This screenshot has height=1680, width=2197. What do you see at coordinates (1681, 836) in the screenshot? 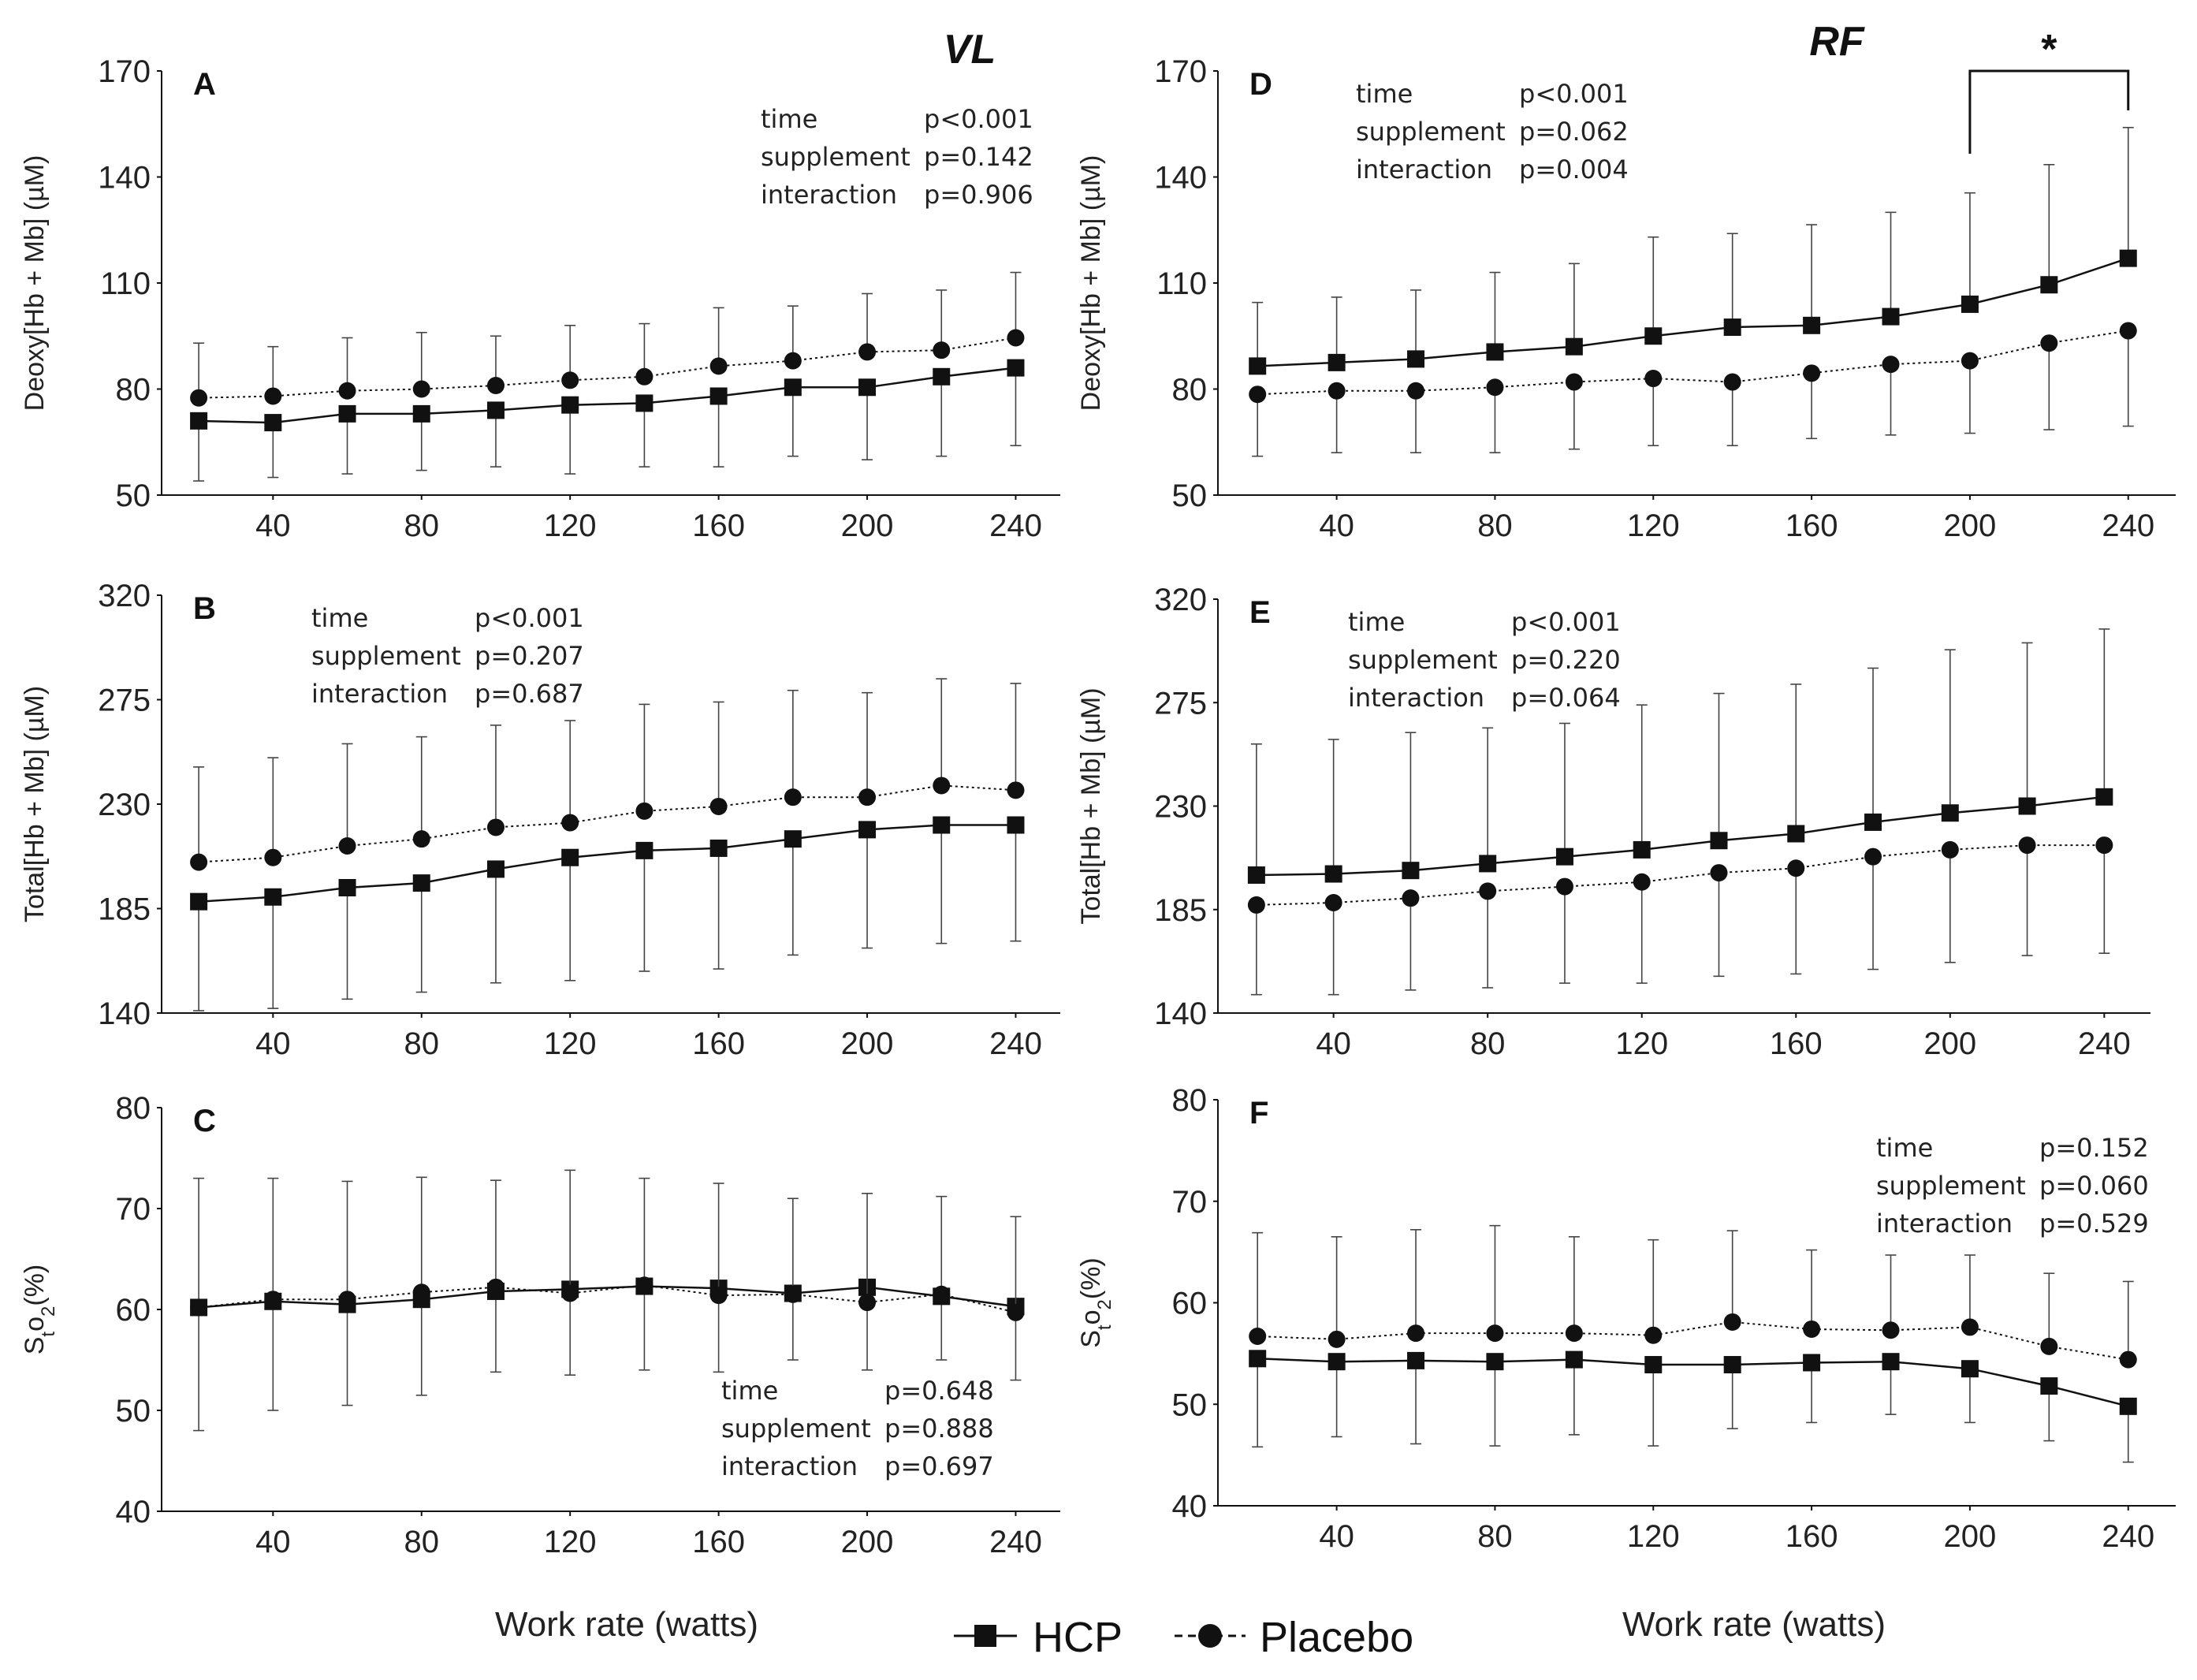
I see `panel-e-series-line-hcp` at bounding box center [1681, 836].